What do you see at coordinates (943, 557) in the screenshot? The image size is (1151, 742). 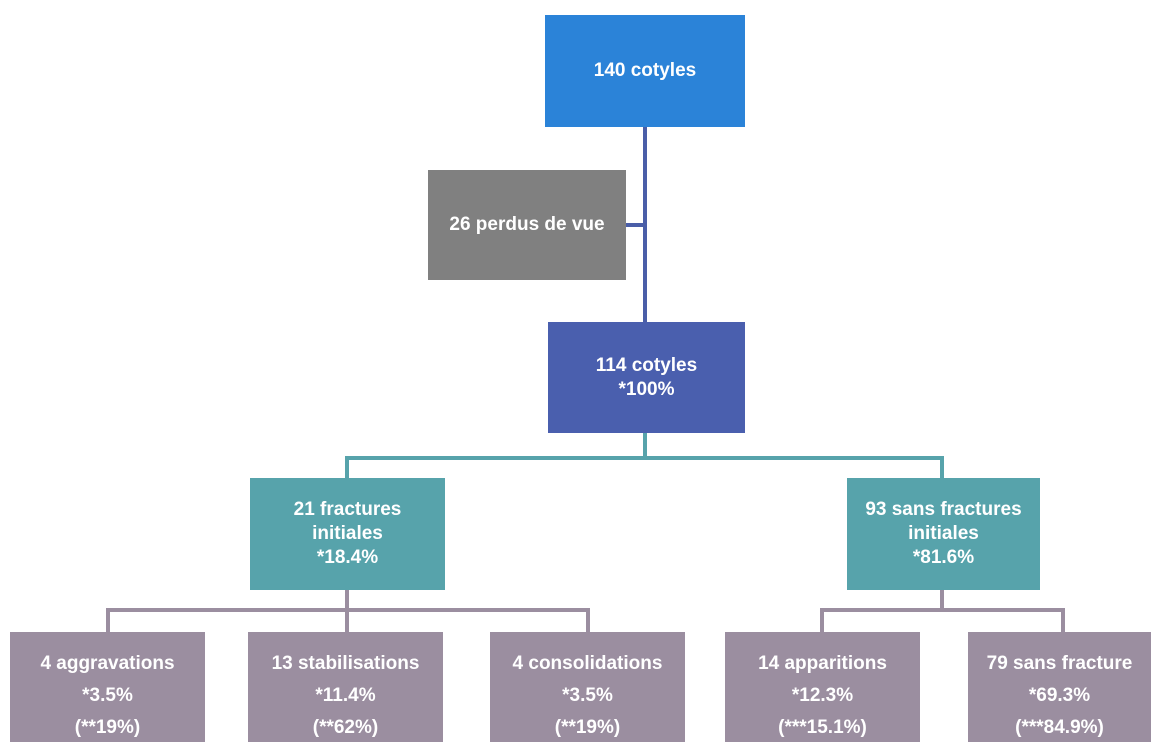 I see `node-label: *81.6%` at bounding box center [943, 557].